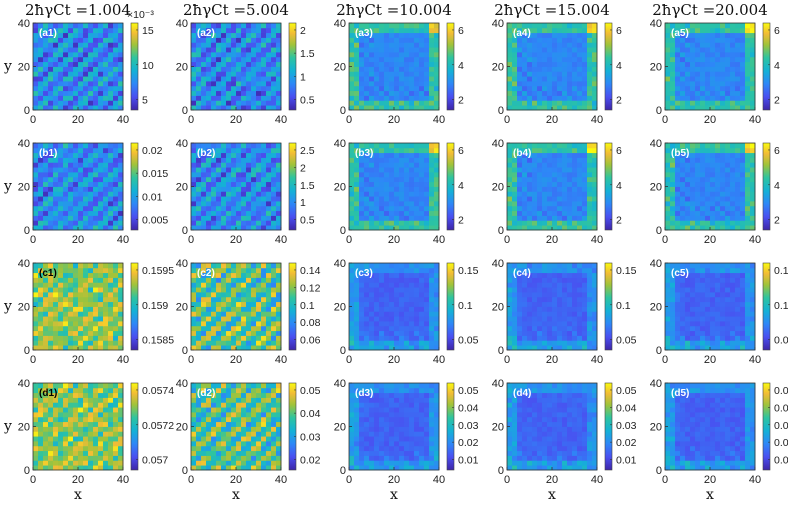  Describe the element at coordinates (340, 308) in the screenshot. I see `y-tick-label: 20` at that location.